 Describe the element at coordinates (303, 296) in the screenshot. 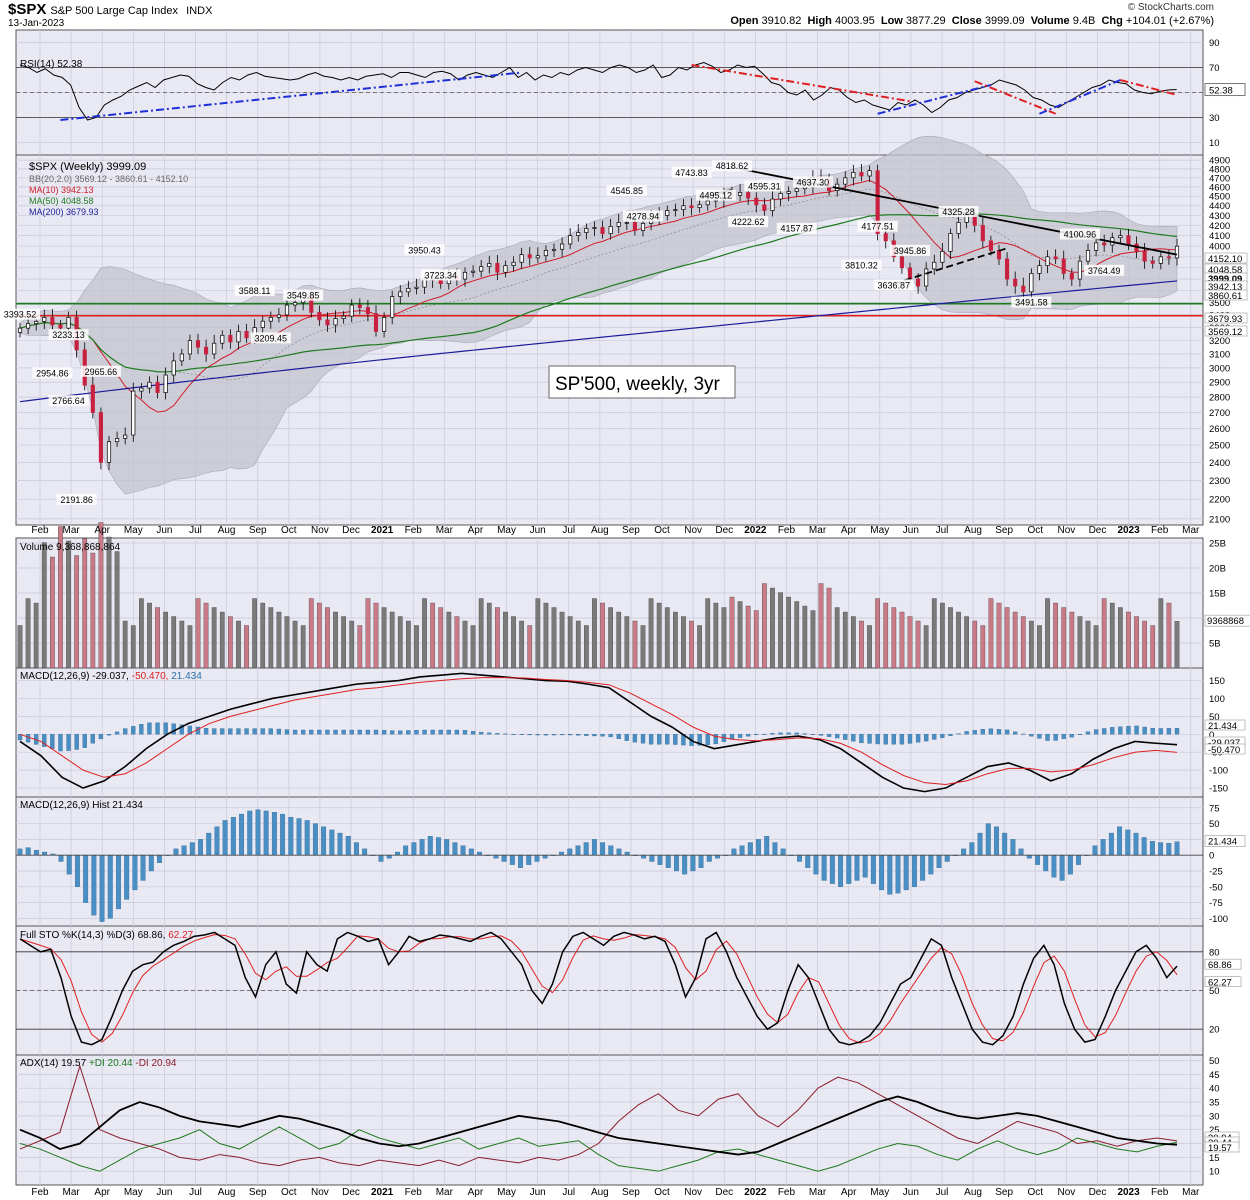

I see `price-annotation: 3549.85` at that location.